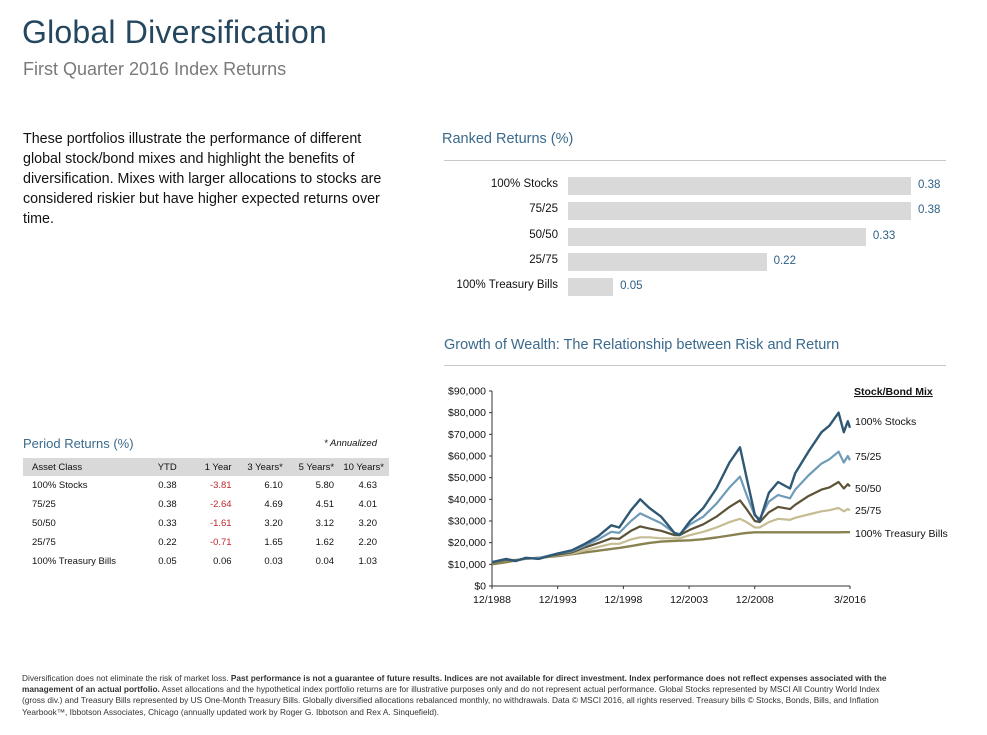 This screenshot has width=987, height=735. I want to click on table-cell: 0.22, so click(167, 542).